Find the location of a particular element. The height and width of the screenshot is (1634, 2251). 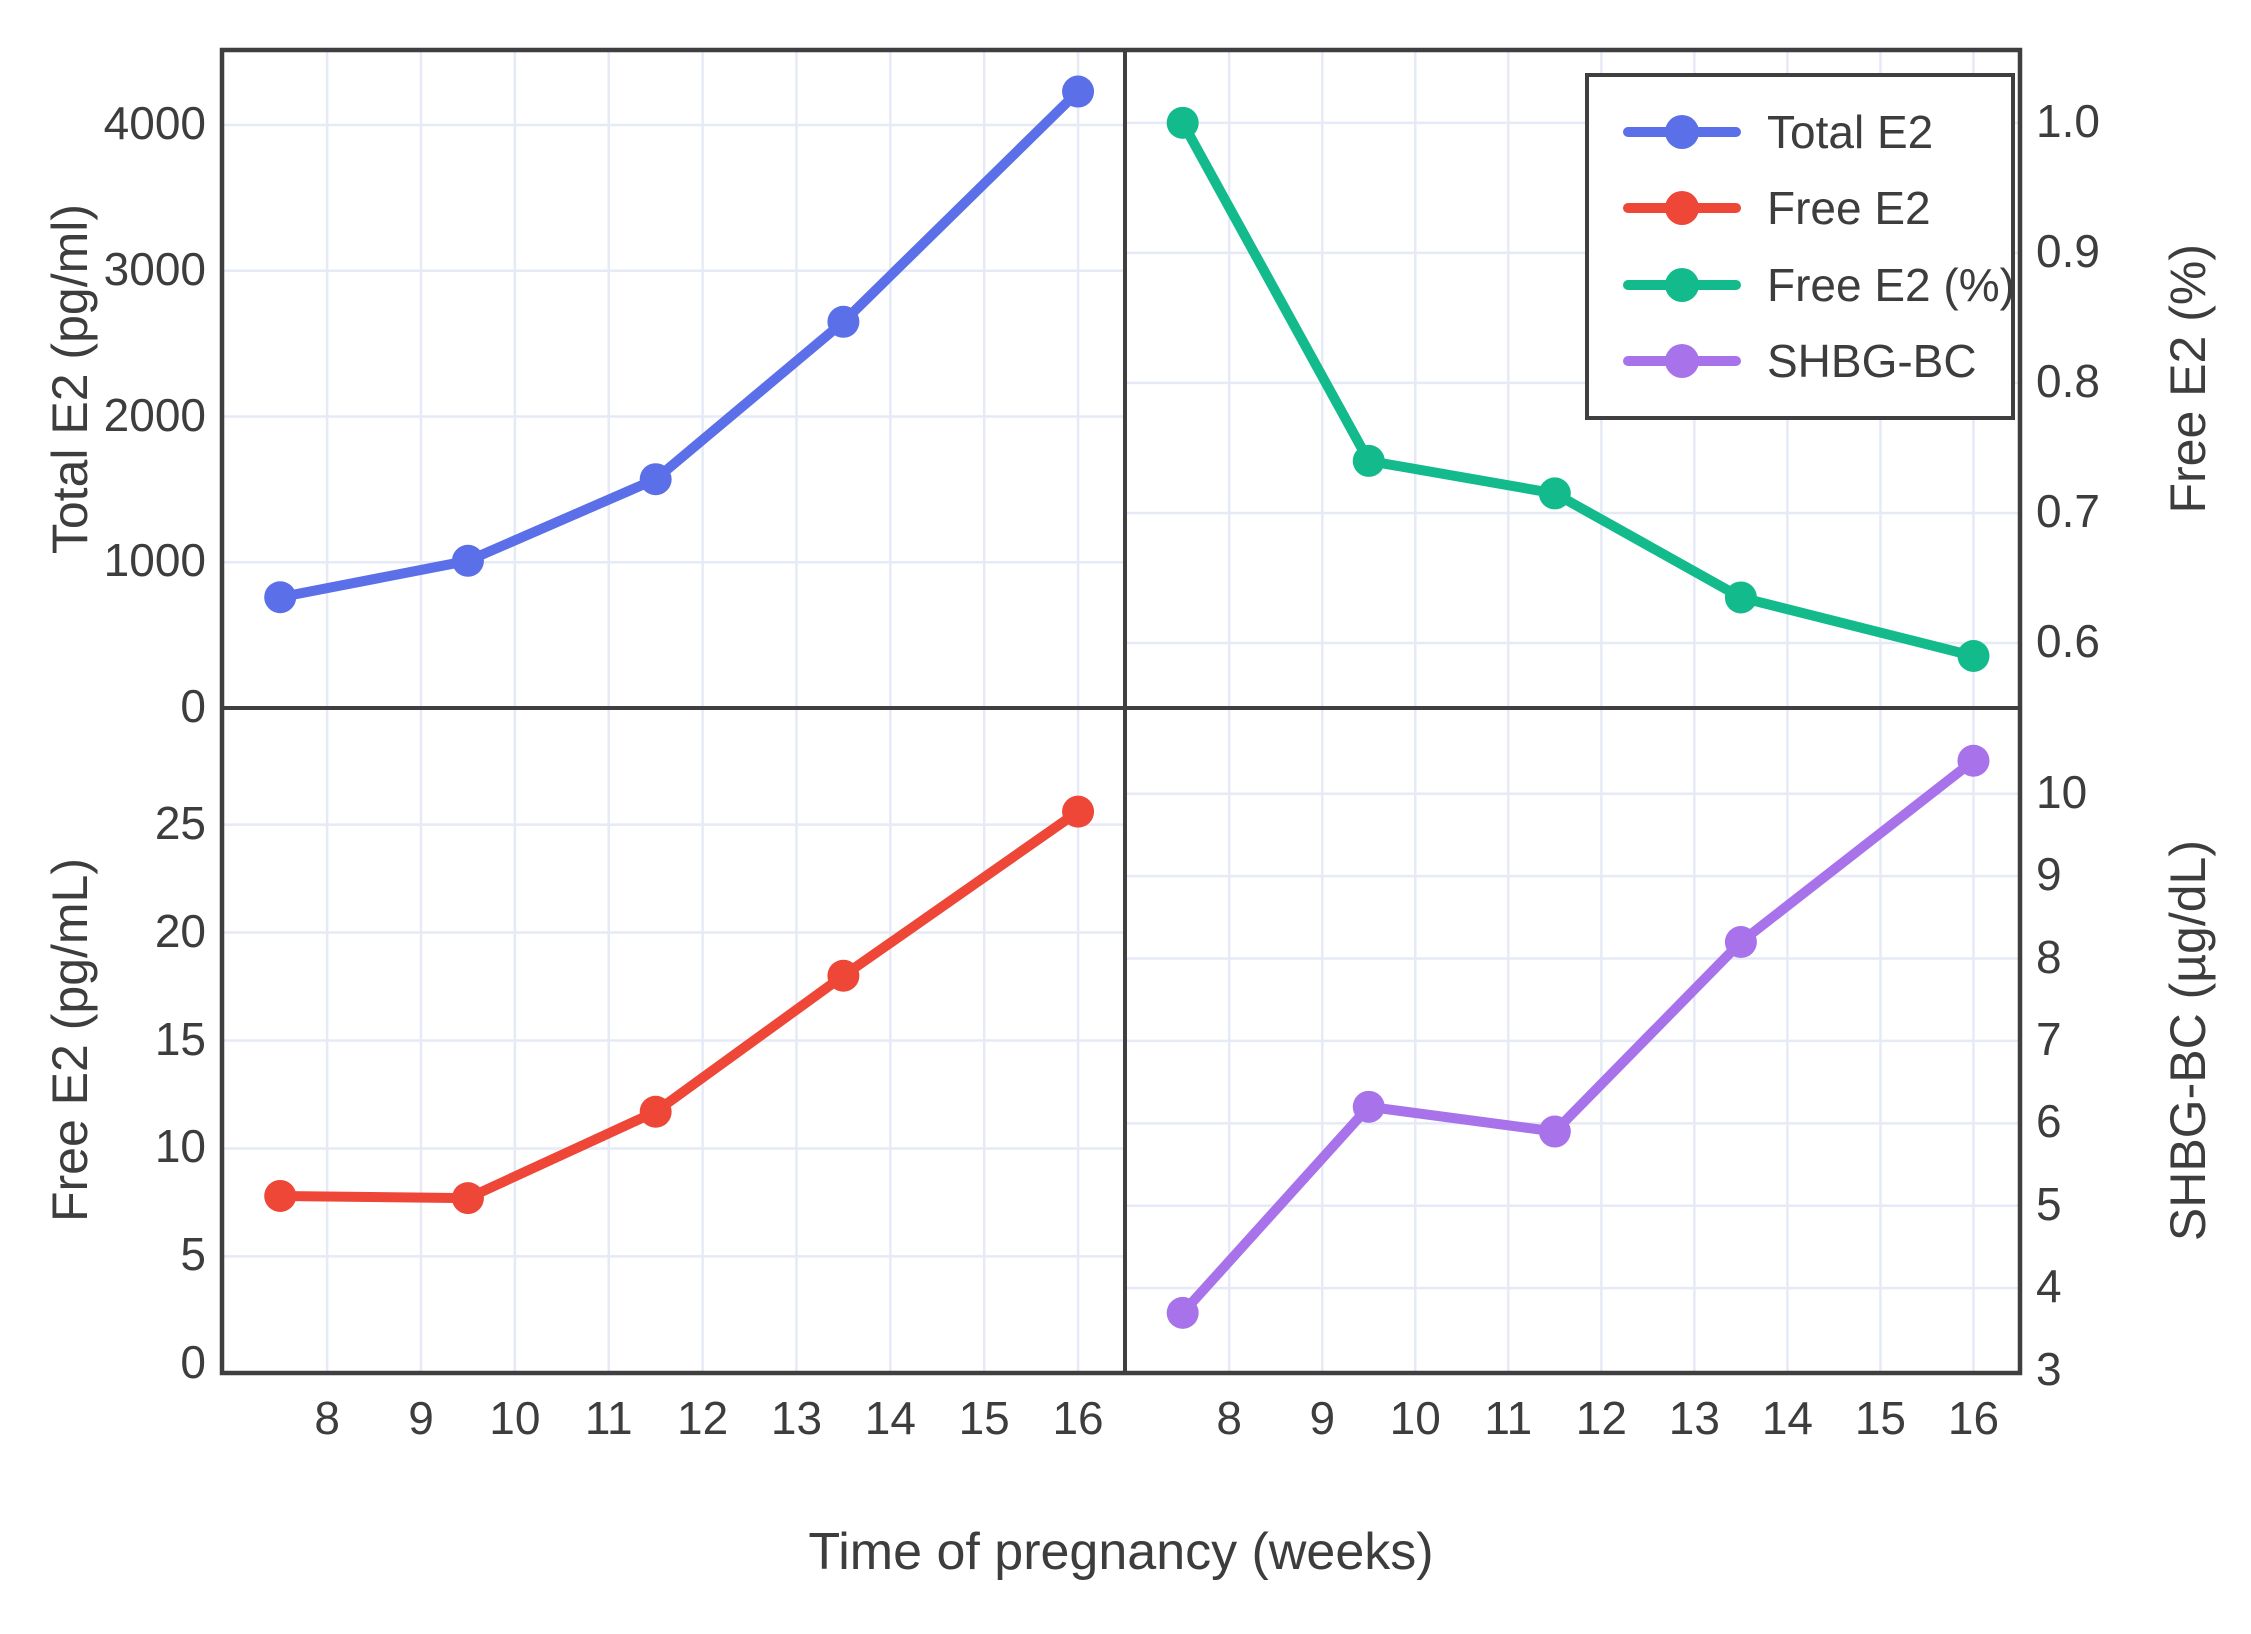

legend-label: Total E2 is located at coordinates (1850, 132).